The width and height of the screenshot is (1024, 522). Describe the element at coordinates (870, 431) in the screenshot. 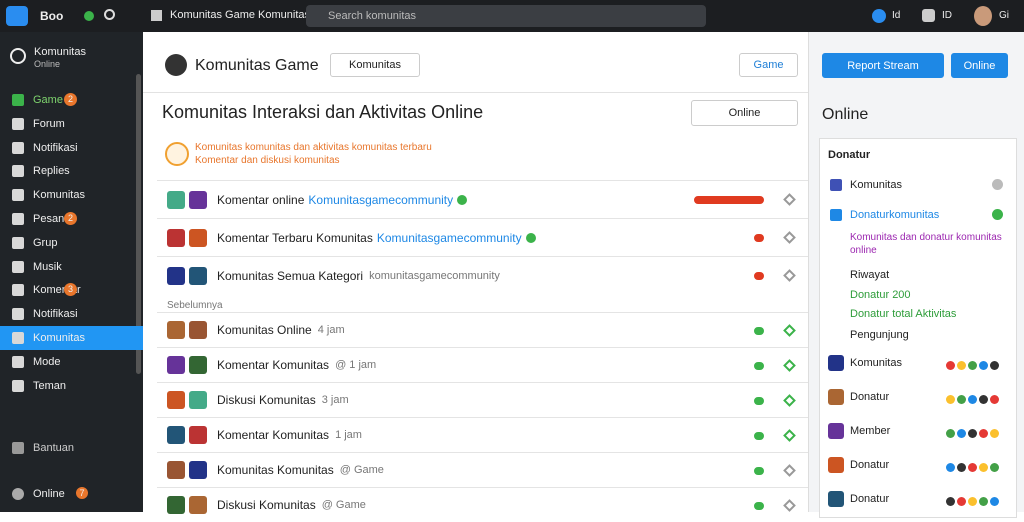

I see `member-name: Member` at that location.